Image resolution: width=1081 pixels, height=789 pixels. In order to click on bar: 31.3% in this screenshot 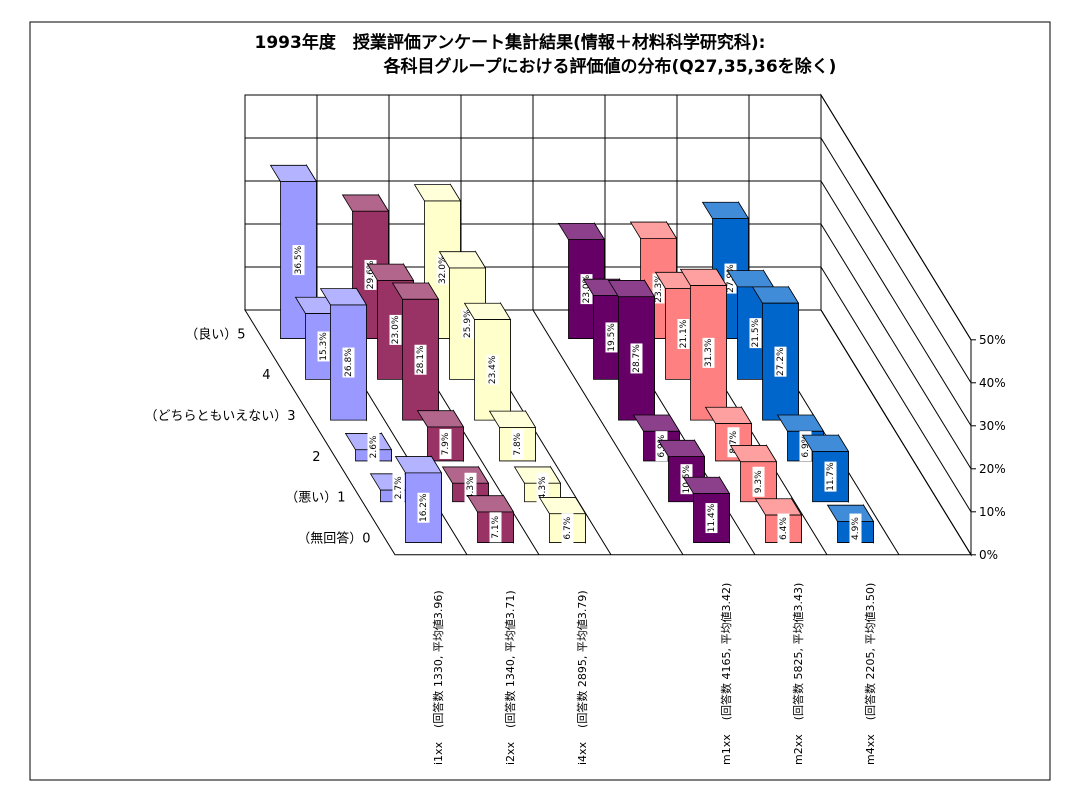, I will do `click(703, 344)`.